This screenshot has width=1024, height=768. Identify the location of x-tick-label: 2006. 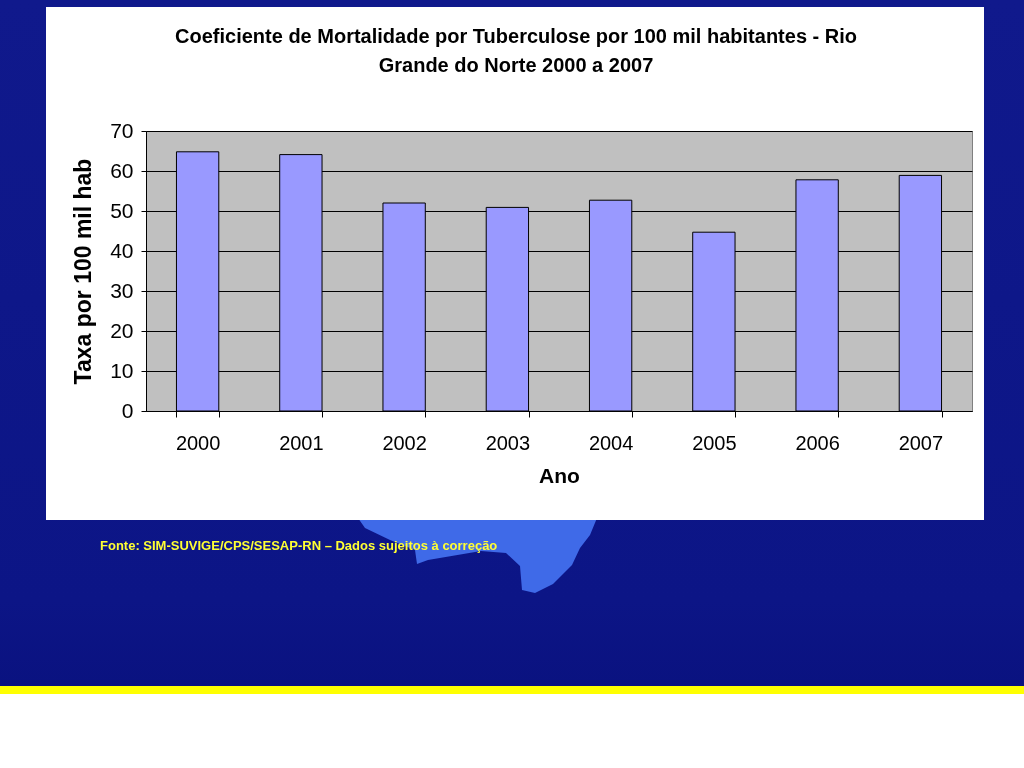
(817, 442).